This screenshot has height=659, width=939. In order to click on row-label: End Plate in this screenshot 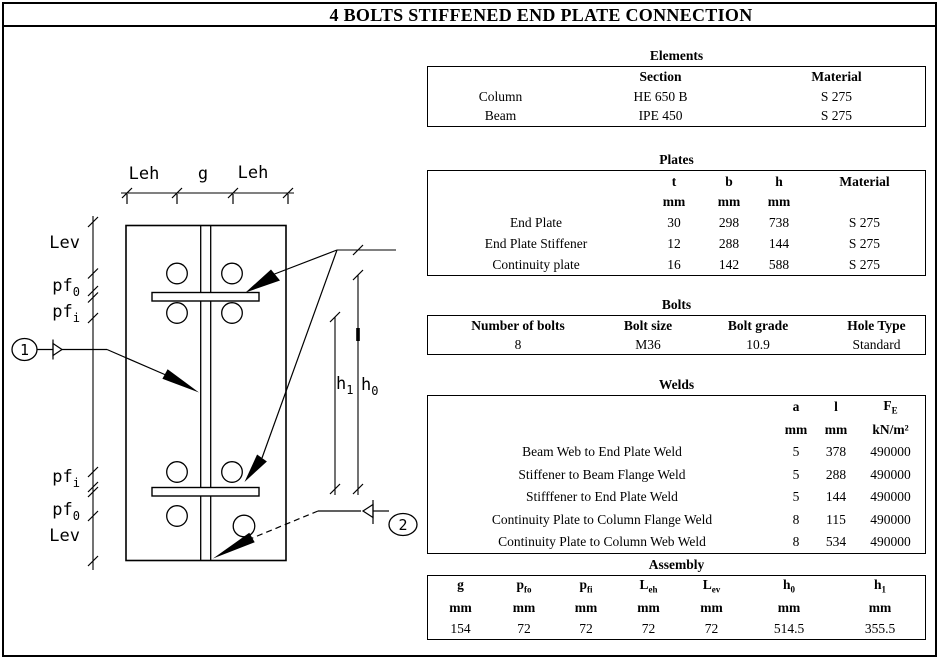, I will do `click(536, 223)`.